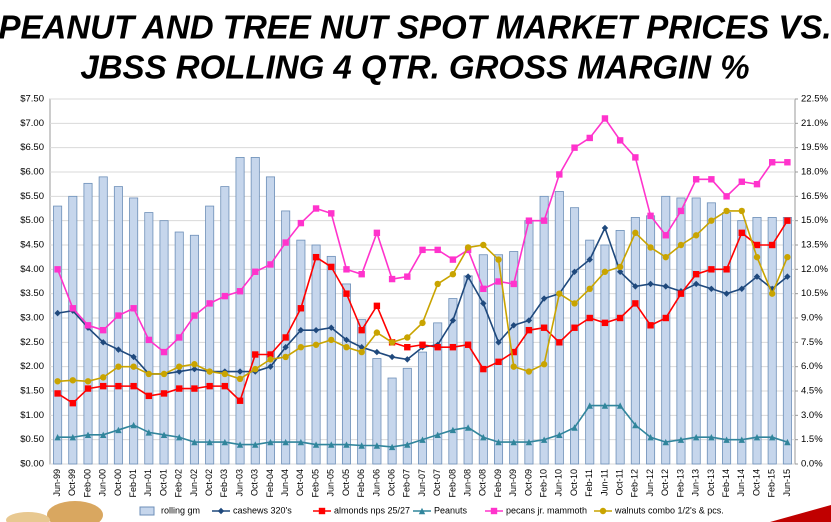 This screenshot has width=831, height=522. Describe the element at coordinates (57, 483) in the screenshot. I see `x-tick-label: Jun-99` at that location.